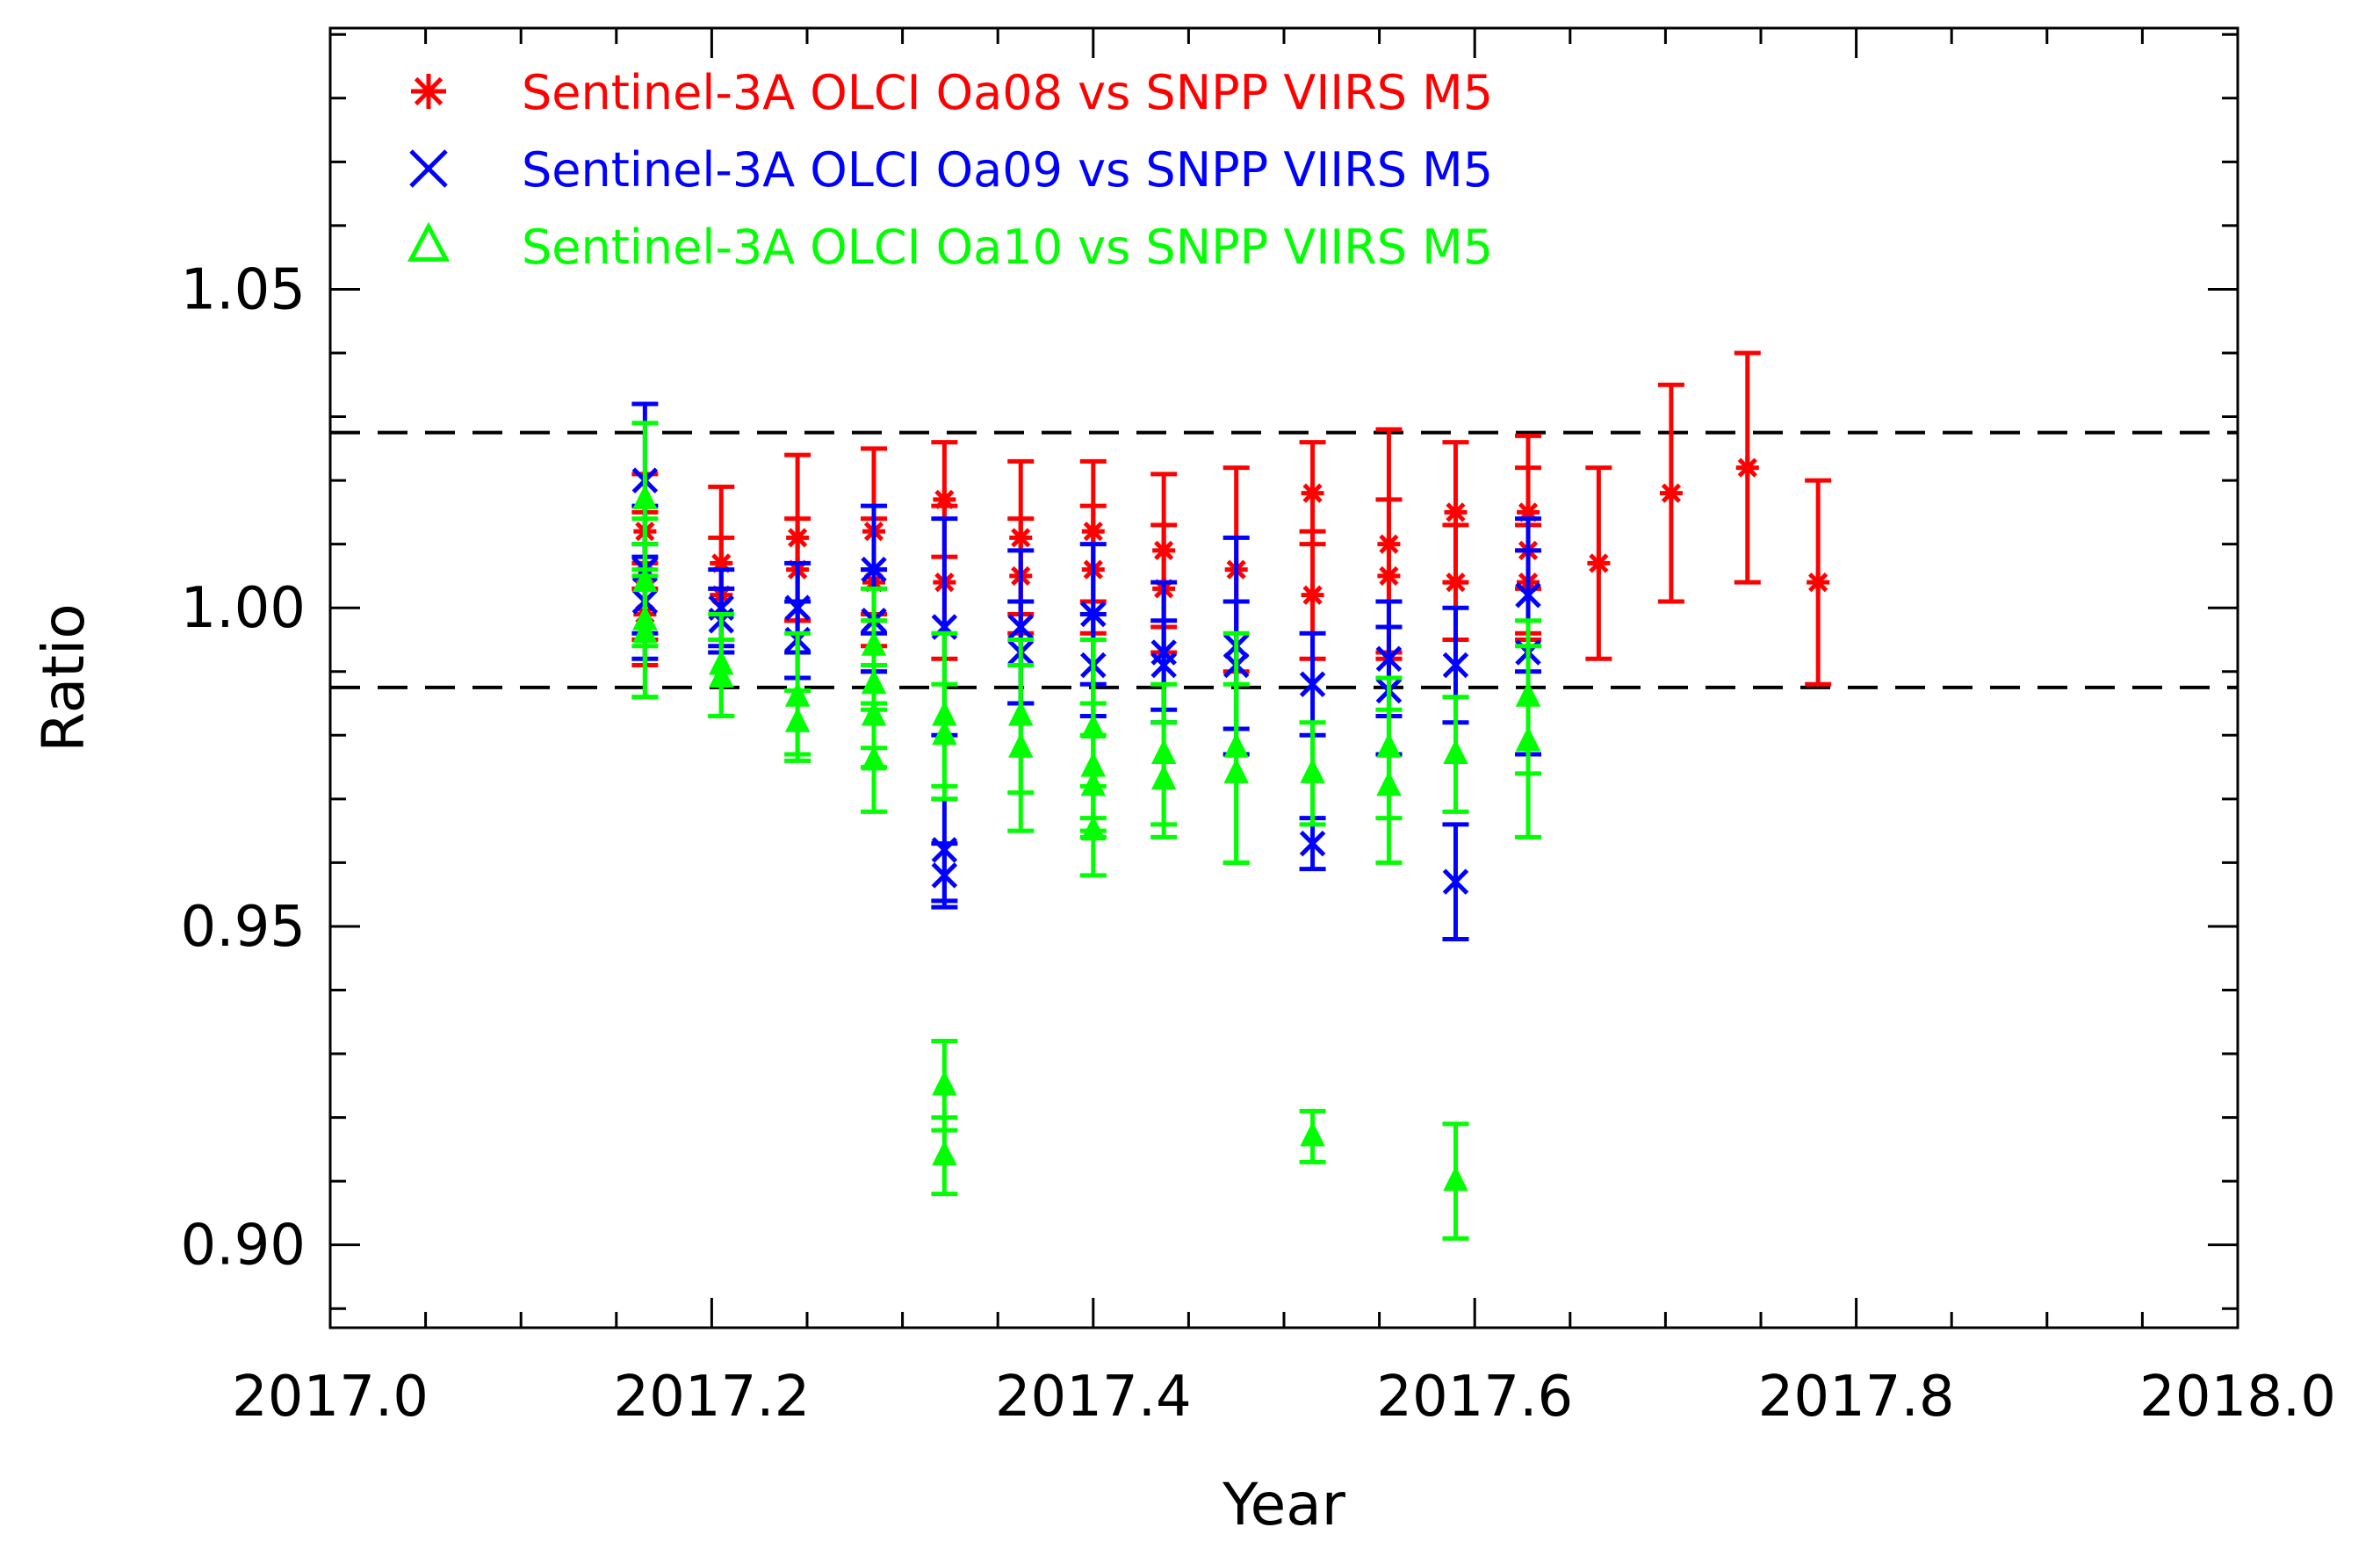 The height and width of the screenshot is (1549, 2380). Describe the element at coordinates (244, 289) in the screenshot. I see `y-tick-label: 1.05` at that location.